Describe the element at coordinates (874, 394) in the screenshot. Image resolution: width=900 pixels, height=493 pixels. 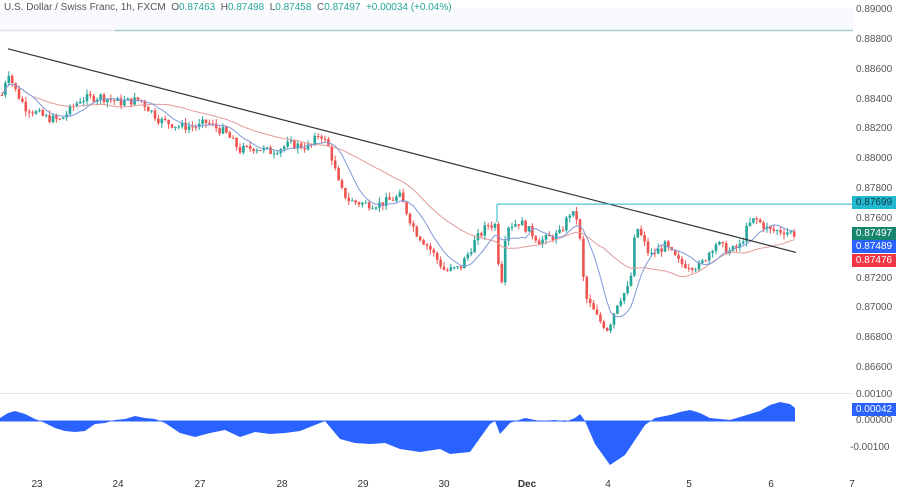
I see `osc-tick: 0.00100` at that location.